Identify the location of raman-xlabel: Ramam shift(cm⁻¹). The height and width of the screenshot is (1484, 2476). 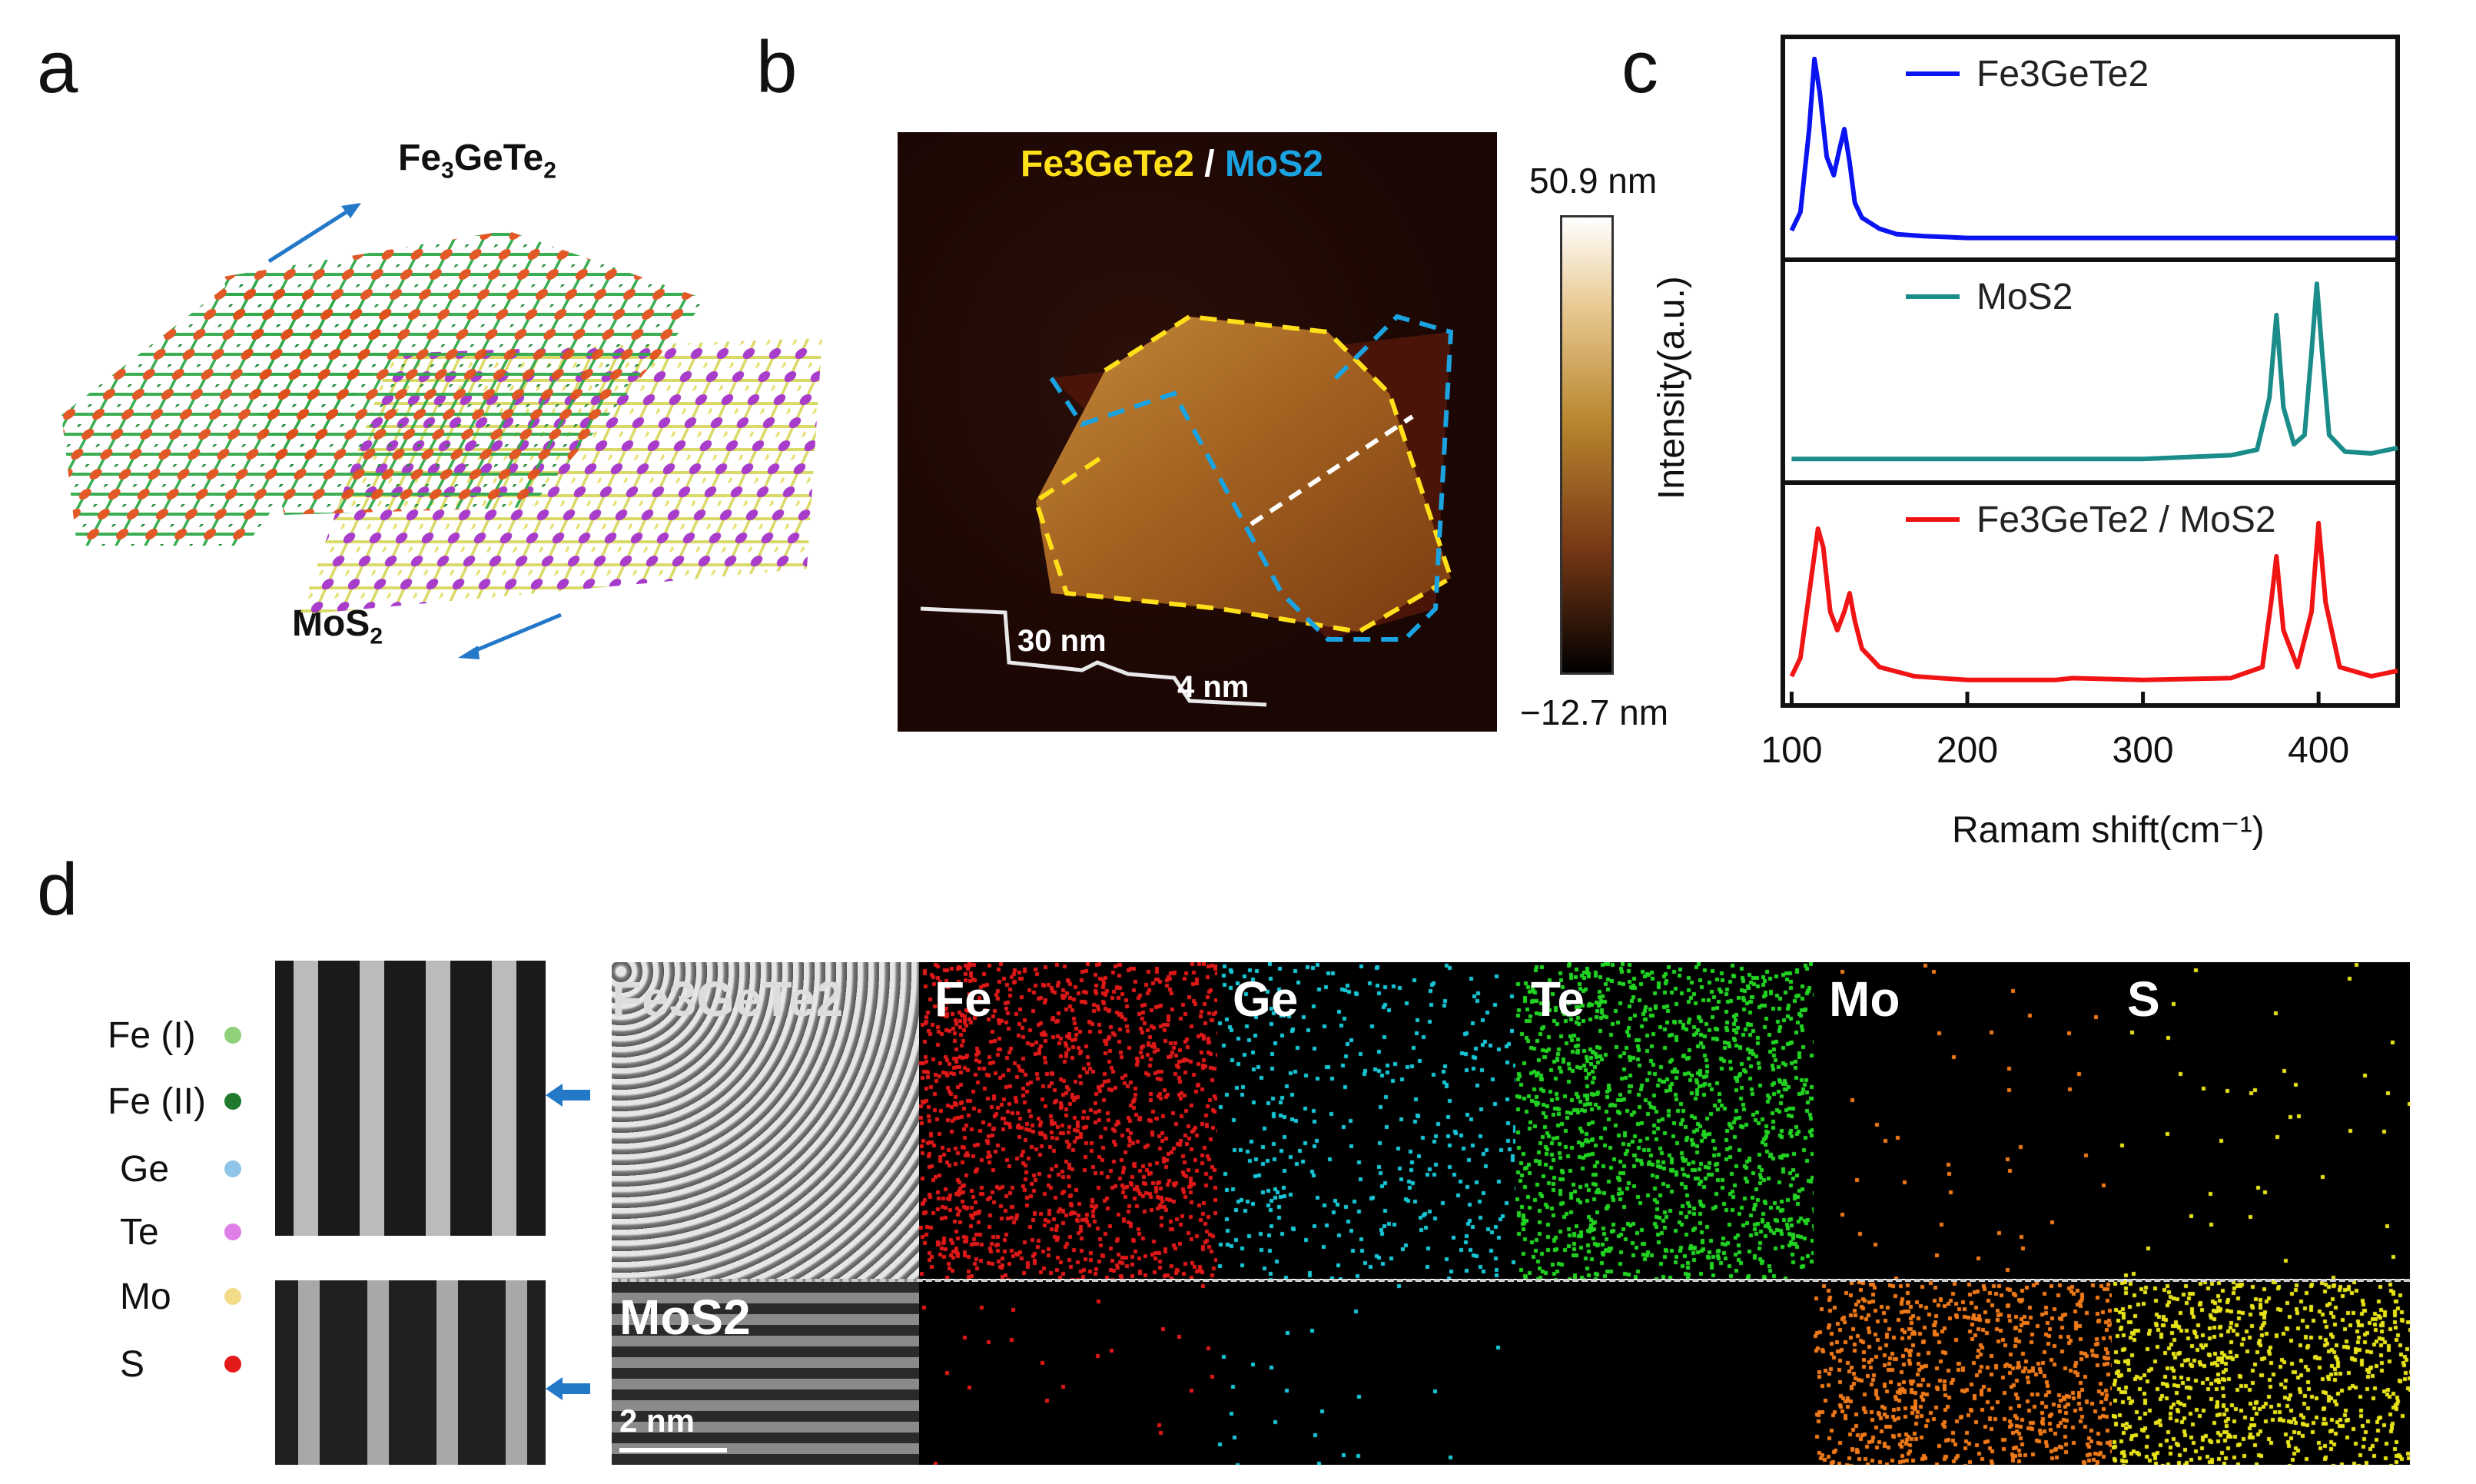
(2108, 830).